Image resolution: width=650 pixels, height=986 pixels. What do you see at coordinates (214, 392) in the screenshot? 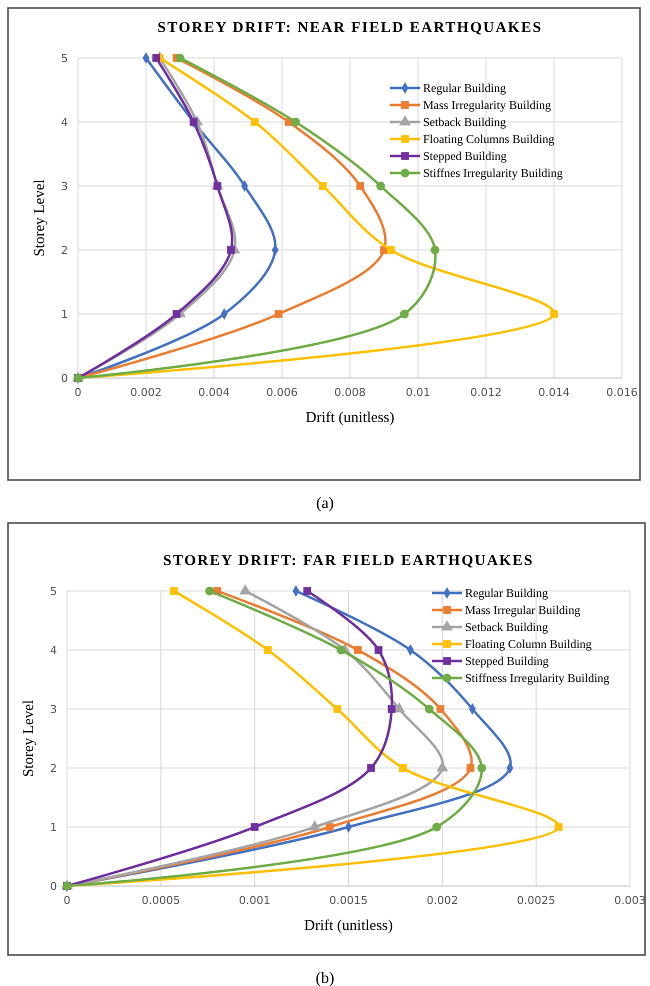
I see `x-tick-label: 0.004` at bounding box center [214, 392].